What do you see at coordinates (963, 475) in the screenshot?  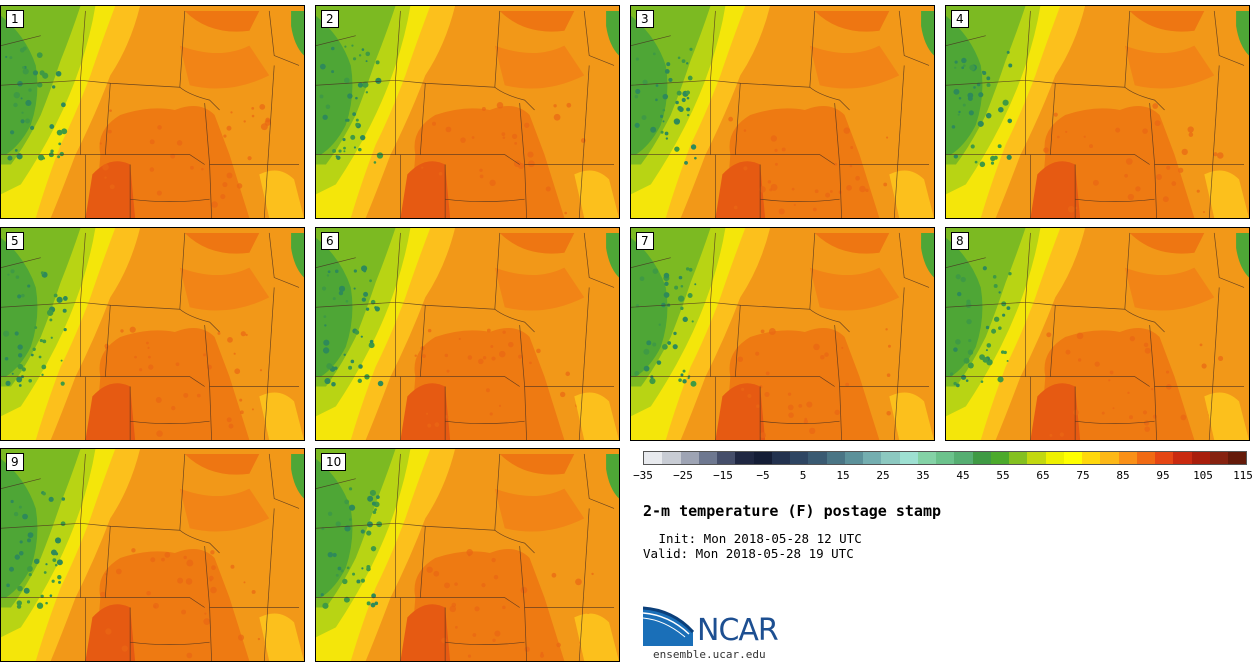 I see `colorbar-tick: 45` at bounding box center [963, 475].